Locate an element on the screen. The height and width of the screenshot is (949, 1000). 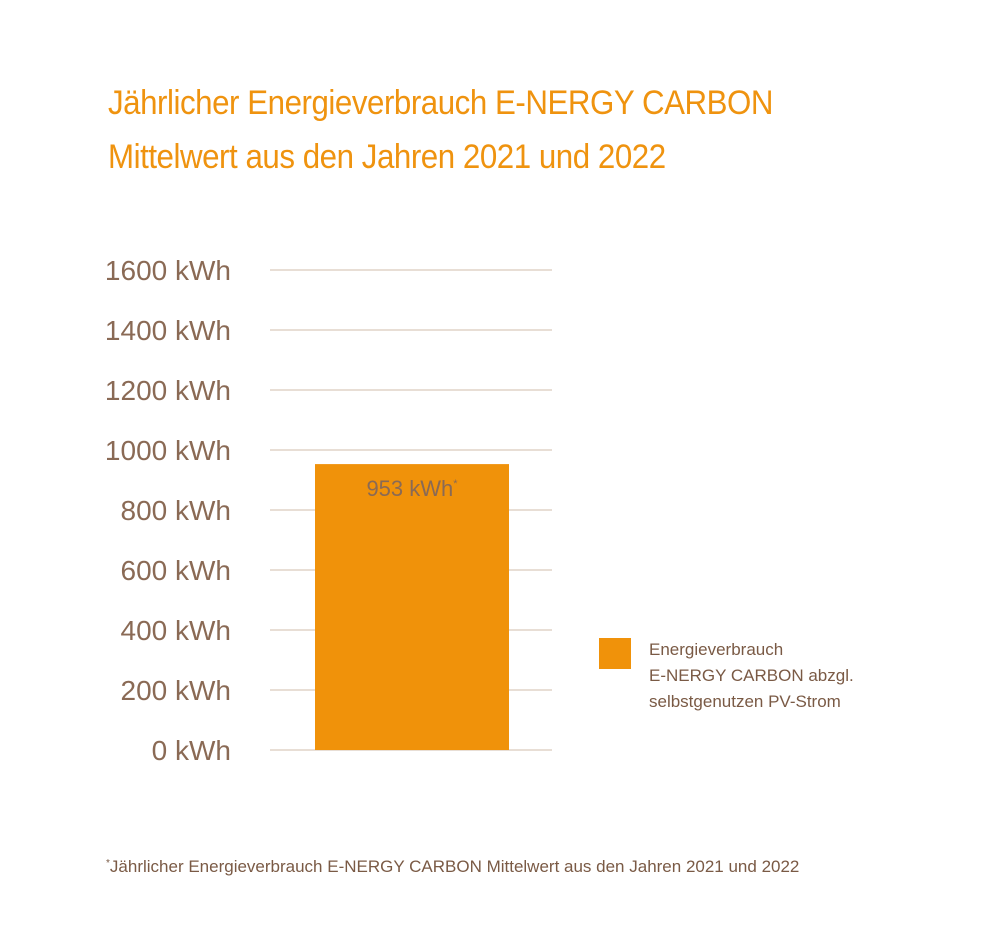
bar-data-label: 953 kWh* is located at coordinates (412, 488).